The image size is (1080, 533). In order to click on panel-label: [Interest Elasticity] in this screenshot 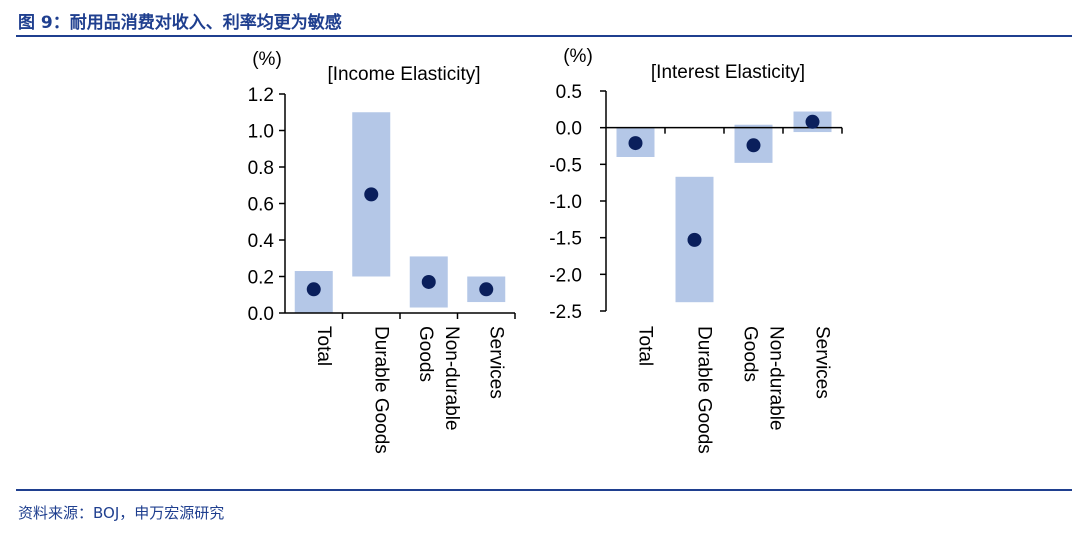, I will do `click(728, 72)`.